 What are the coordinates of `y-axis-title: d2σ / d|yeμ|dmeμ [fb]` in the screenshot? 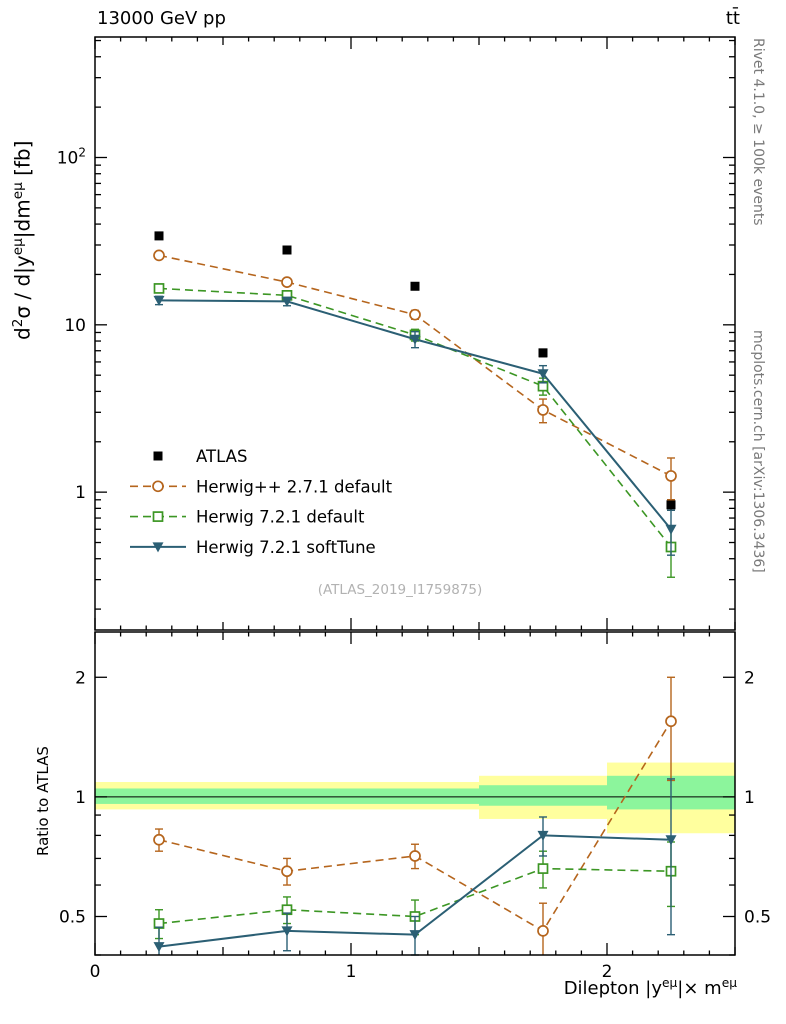 It's located at (22, 240).